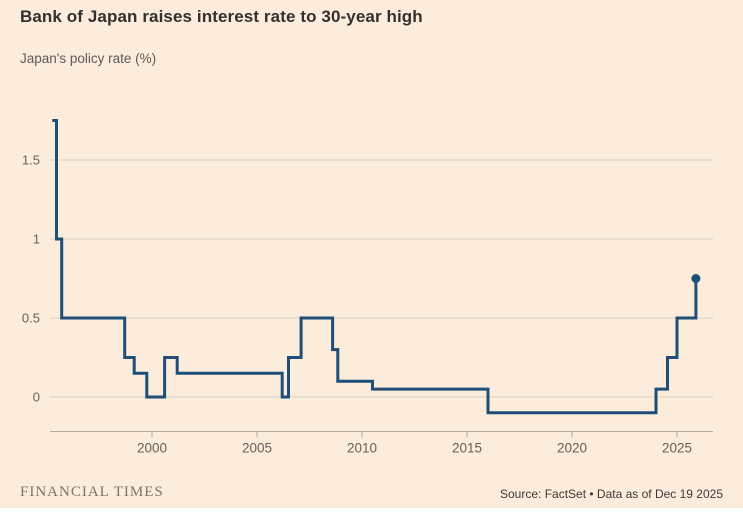 The height and width of the screenshot is (514, 743). Describe the element at coordinates (152, 448) in the screenshot. I see `x-axis-label-2000: 2000` at that location.